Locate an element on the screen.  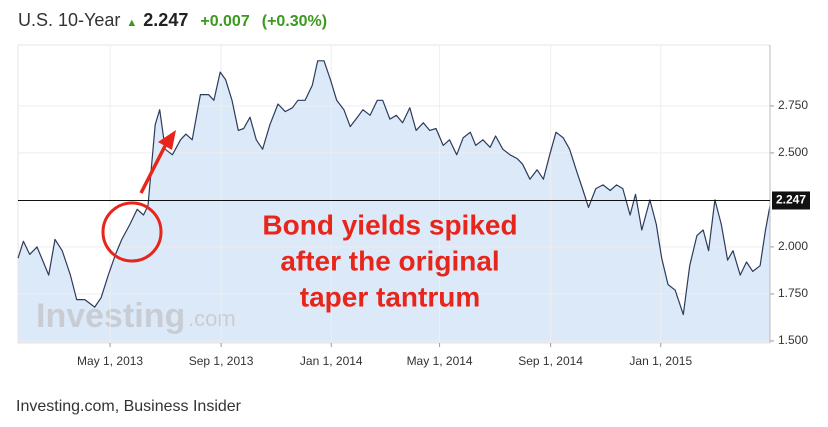
watermark: Investing .com is located at coordinates (136, 316).